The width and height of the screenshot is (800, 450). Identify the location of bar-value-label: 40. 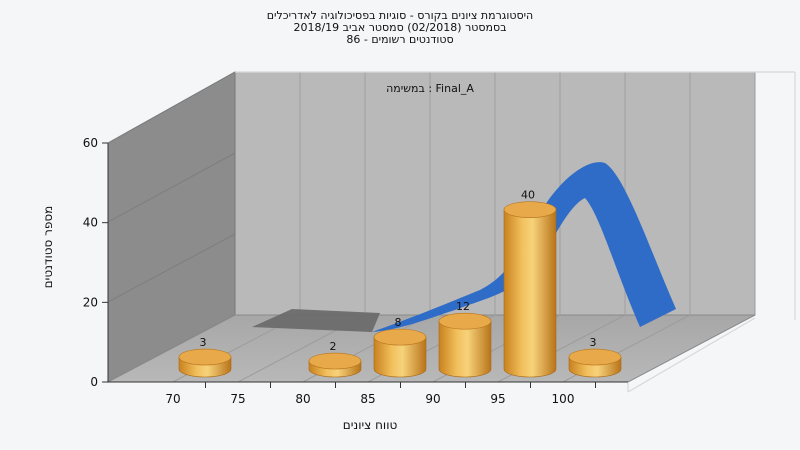
(528, 195).